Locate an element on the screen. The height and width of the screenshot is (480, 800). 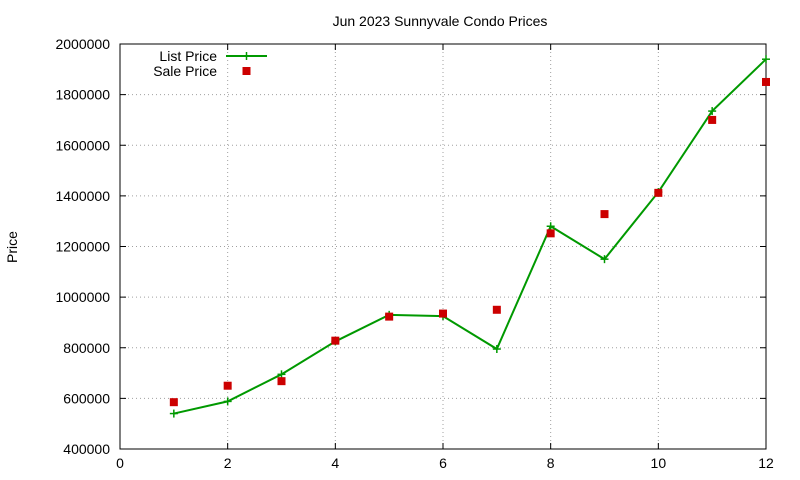
x-tick-label: 12 is located at coordinates (766, 463).